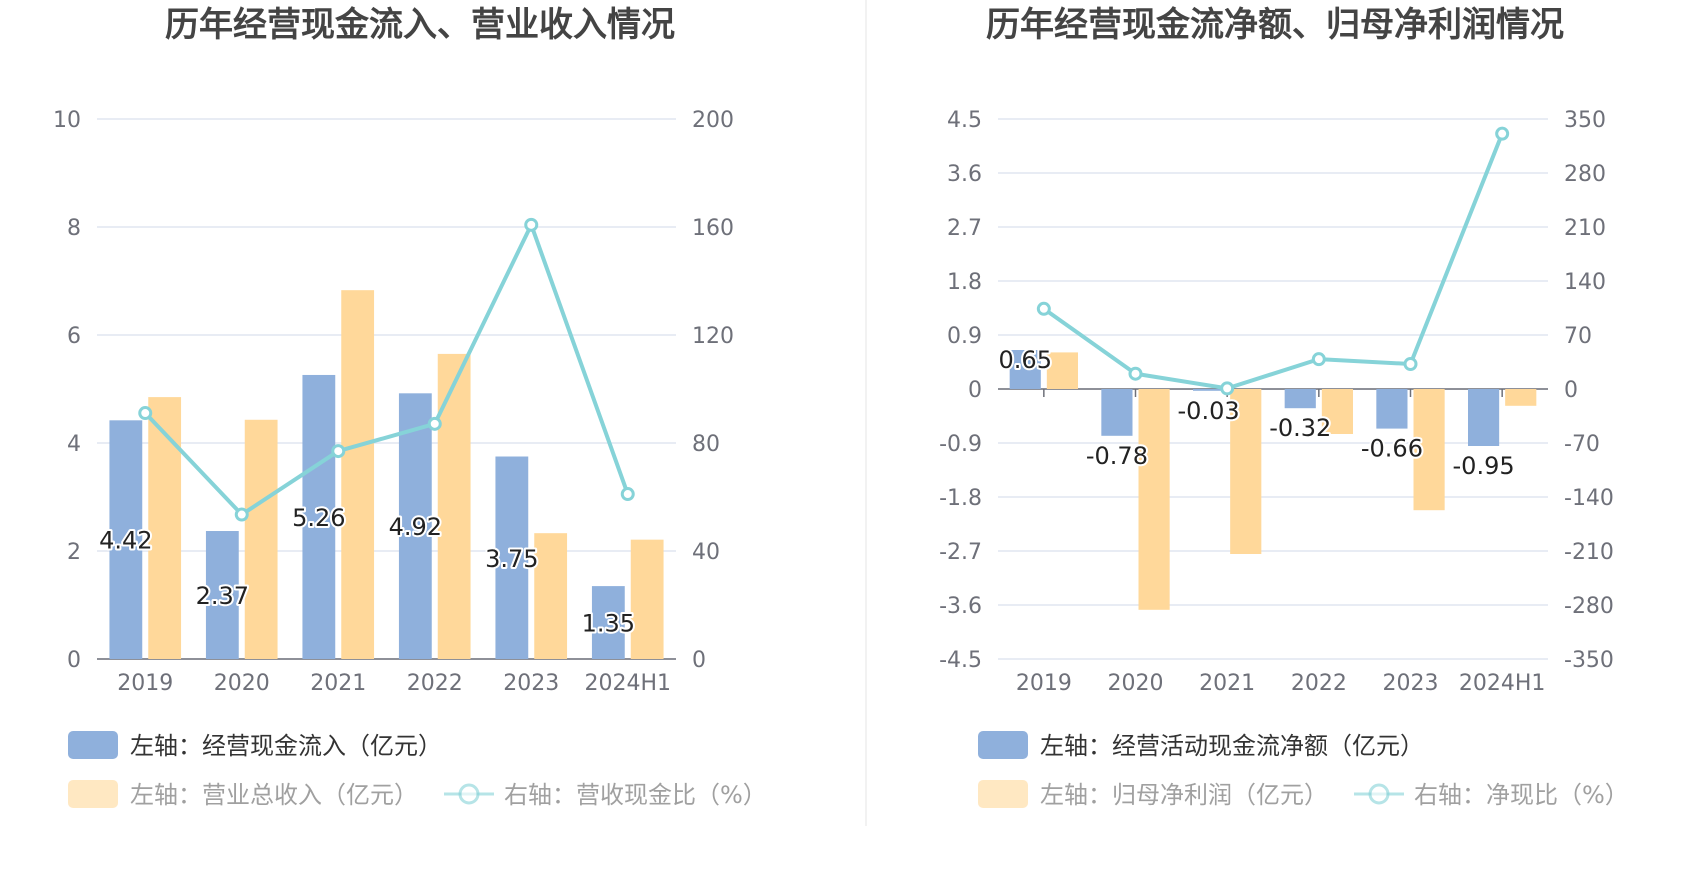  What do you see at coordinates (74, 444) in the screenshot?
I see `left-tick-label: 4` at bounding box center [74, 444].